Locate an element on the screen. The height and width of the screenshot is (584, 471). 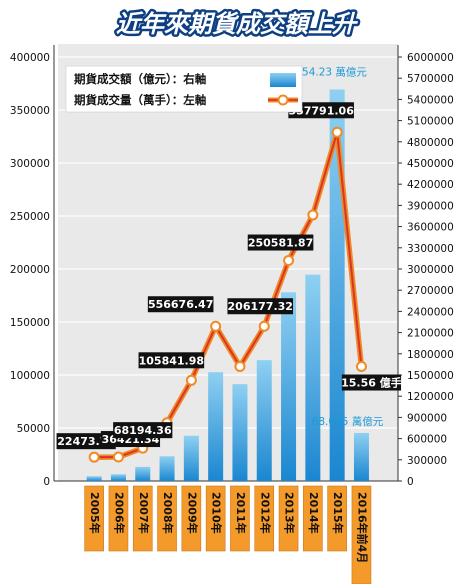
legend: 期貨成交額（億元）：右軸 期貨成交量（萬手）：左軸 is located at coordinates (184, 89).